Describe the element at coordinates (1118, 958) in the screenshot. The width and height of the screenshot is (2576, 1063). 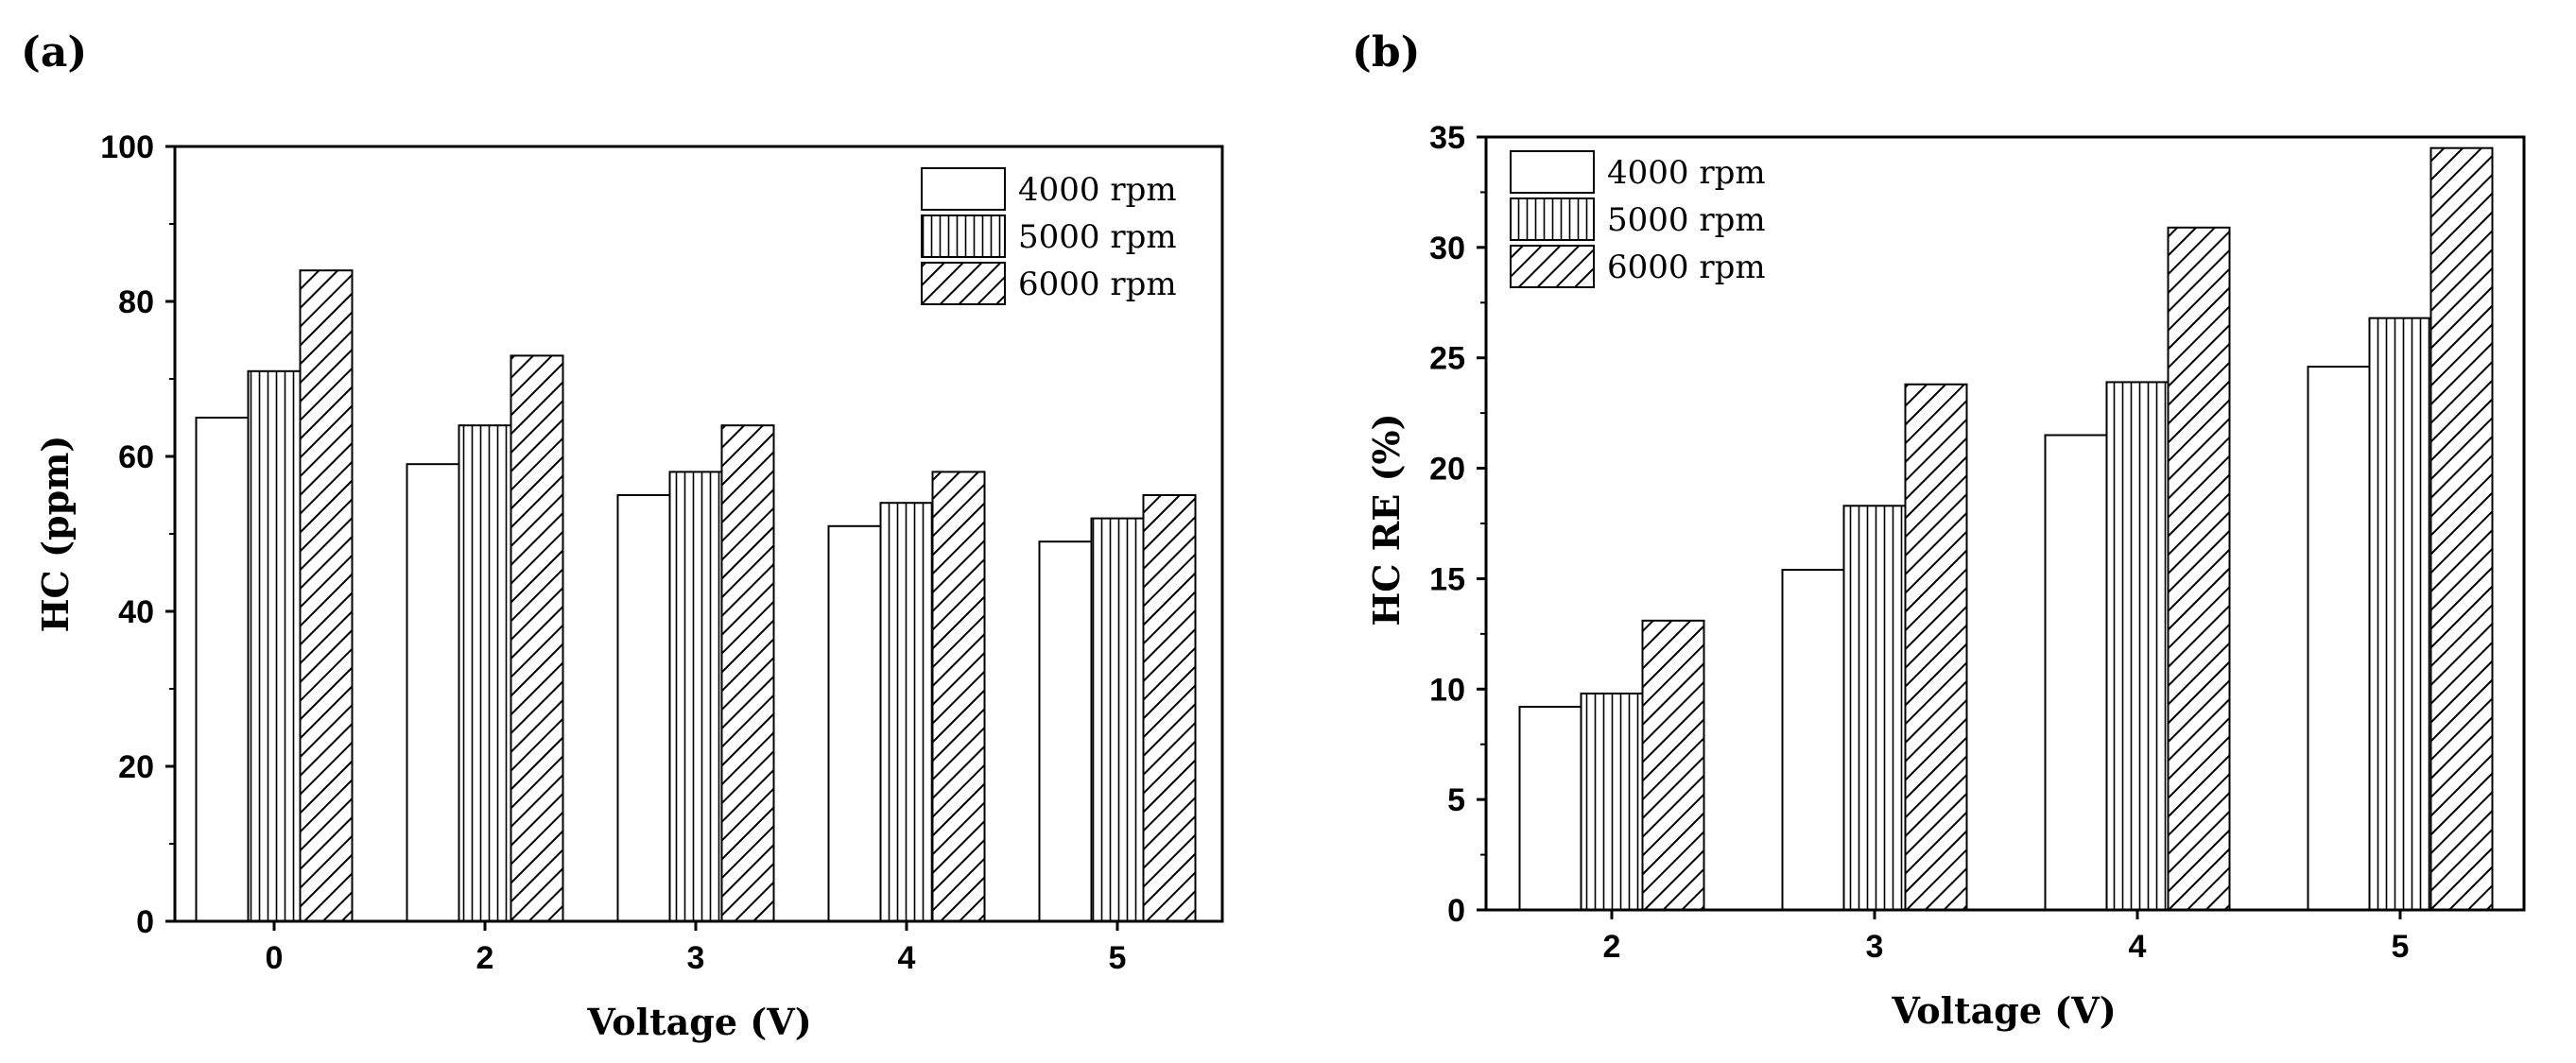
I see `x-tick-label-a-5: 5` at that location.